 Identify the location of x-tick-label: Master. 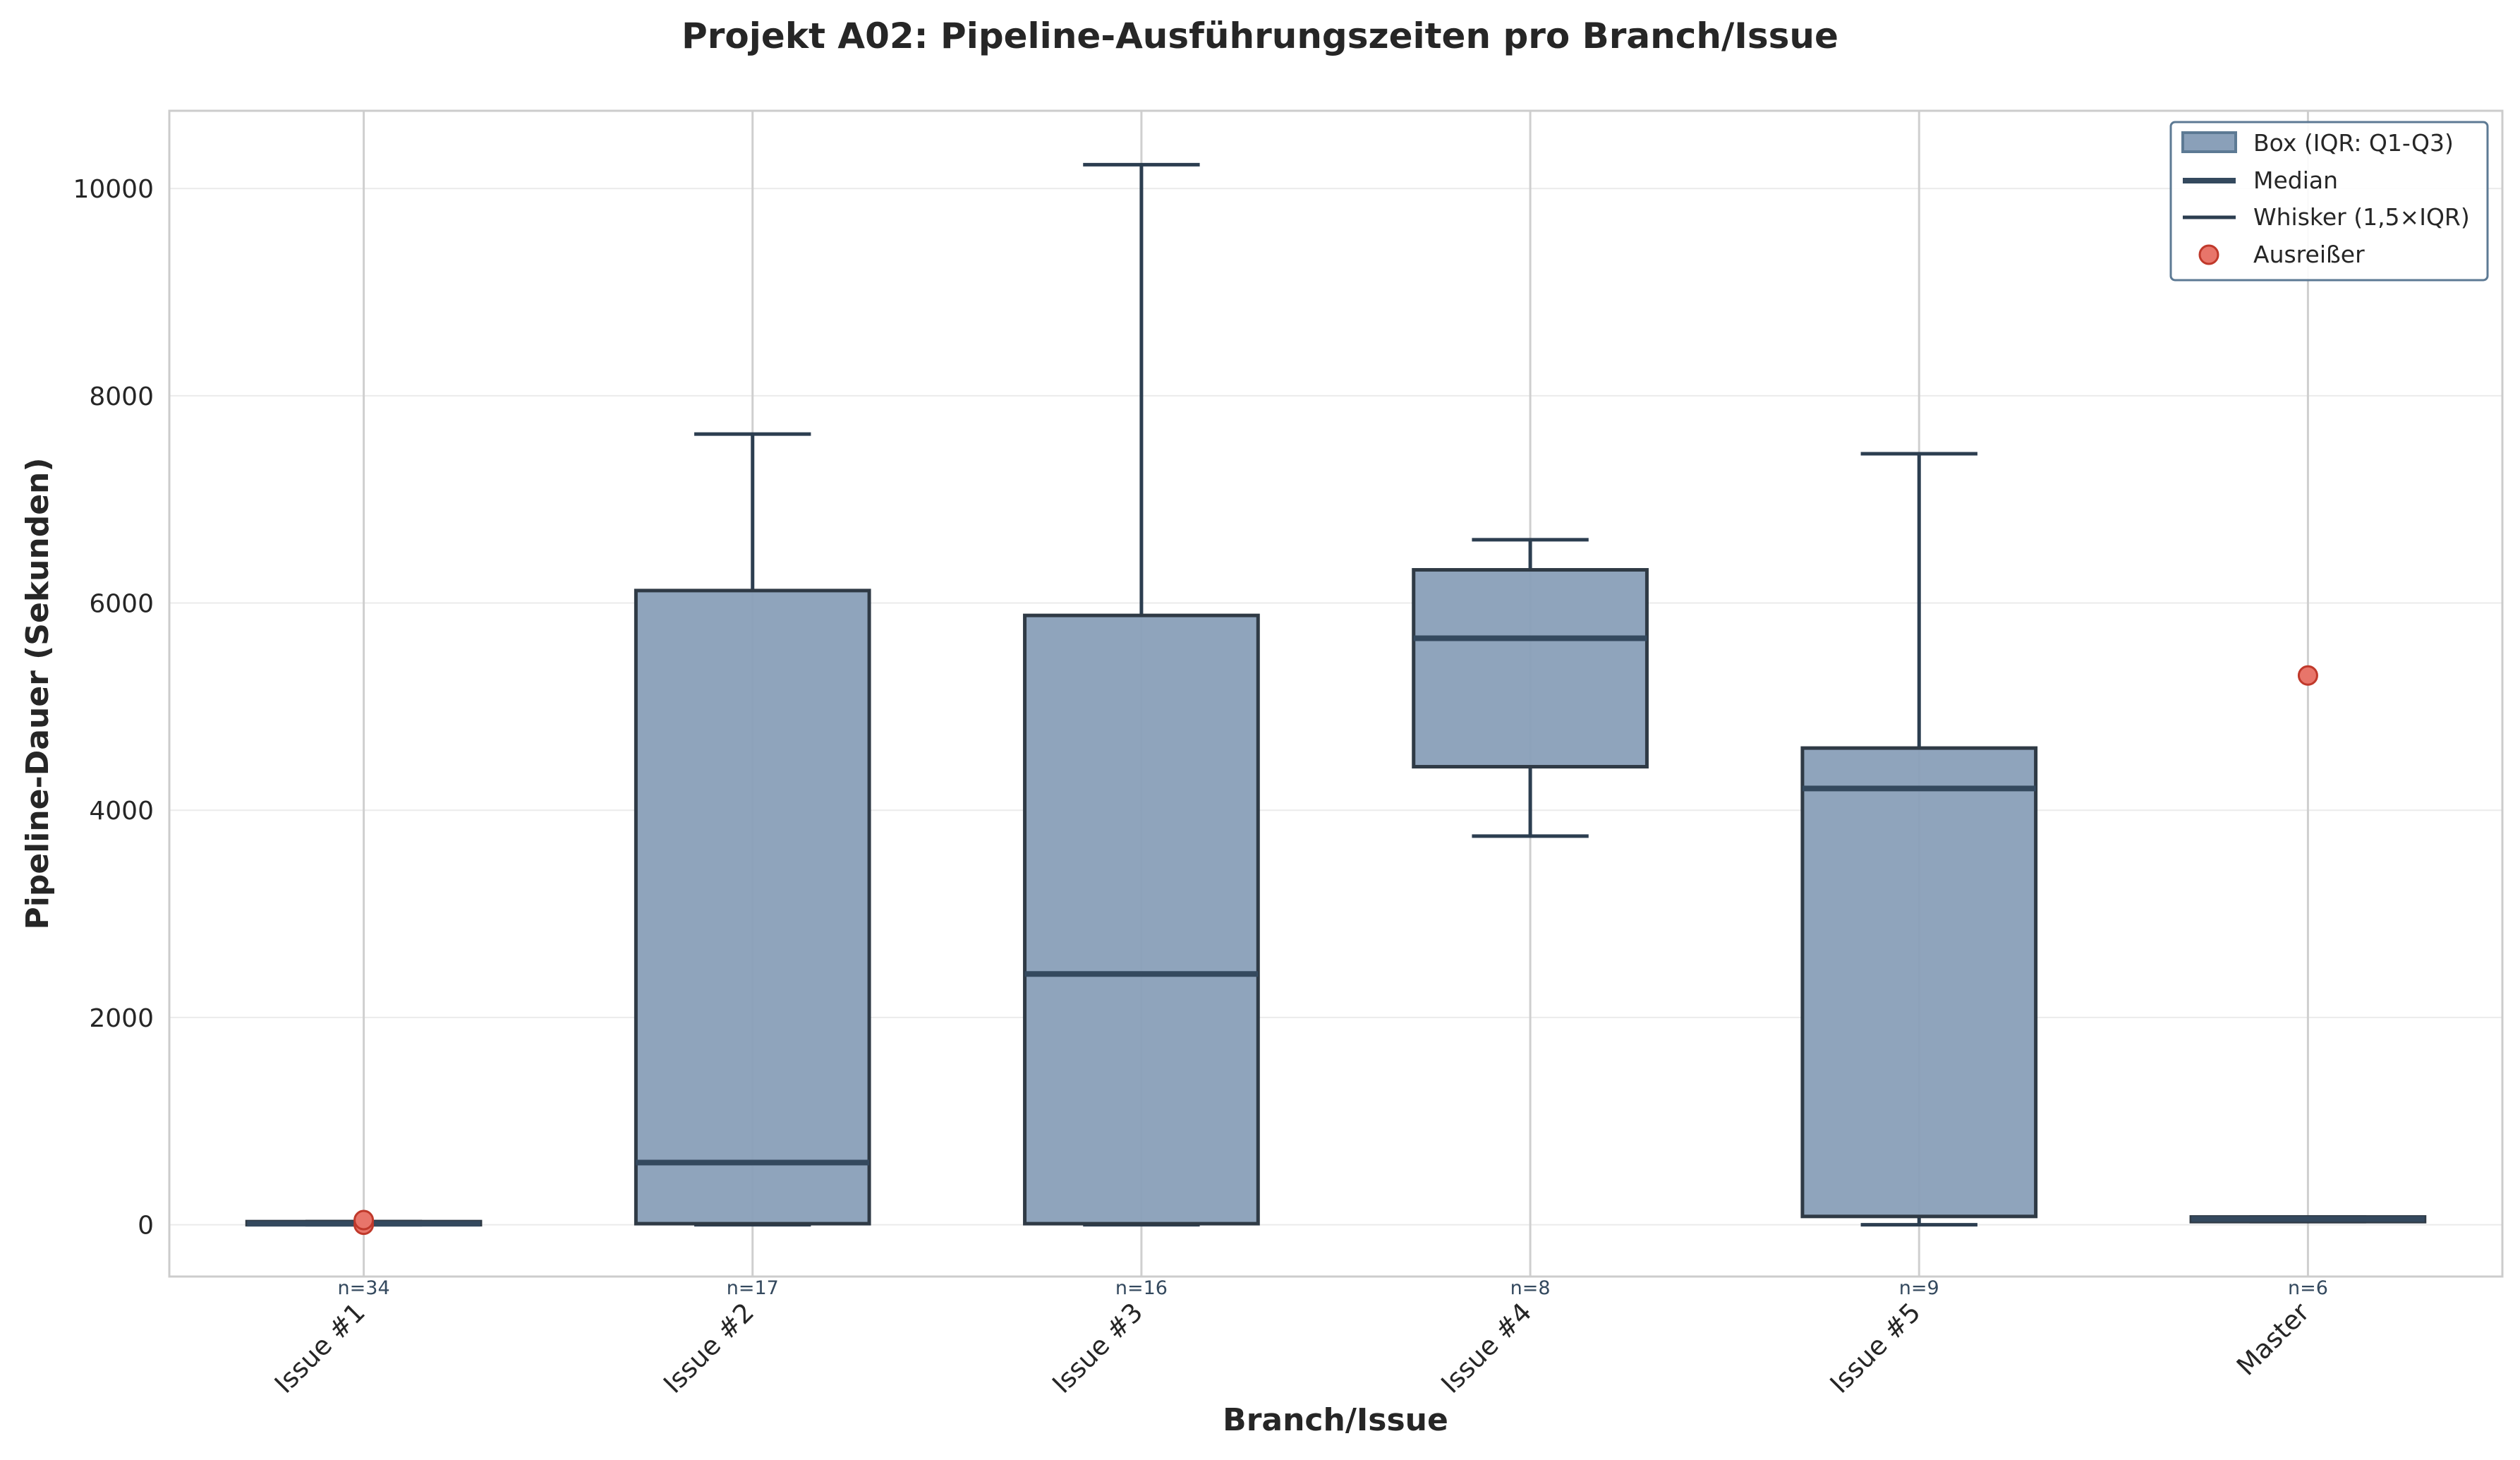
(2273, 1339).